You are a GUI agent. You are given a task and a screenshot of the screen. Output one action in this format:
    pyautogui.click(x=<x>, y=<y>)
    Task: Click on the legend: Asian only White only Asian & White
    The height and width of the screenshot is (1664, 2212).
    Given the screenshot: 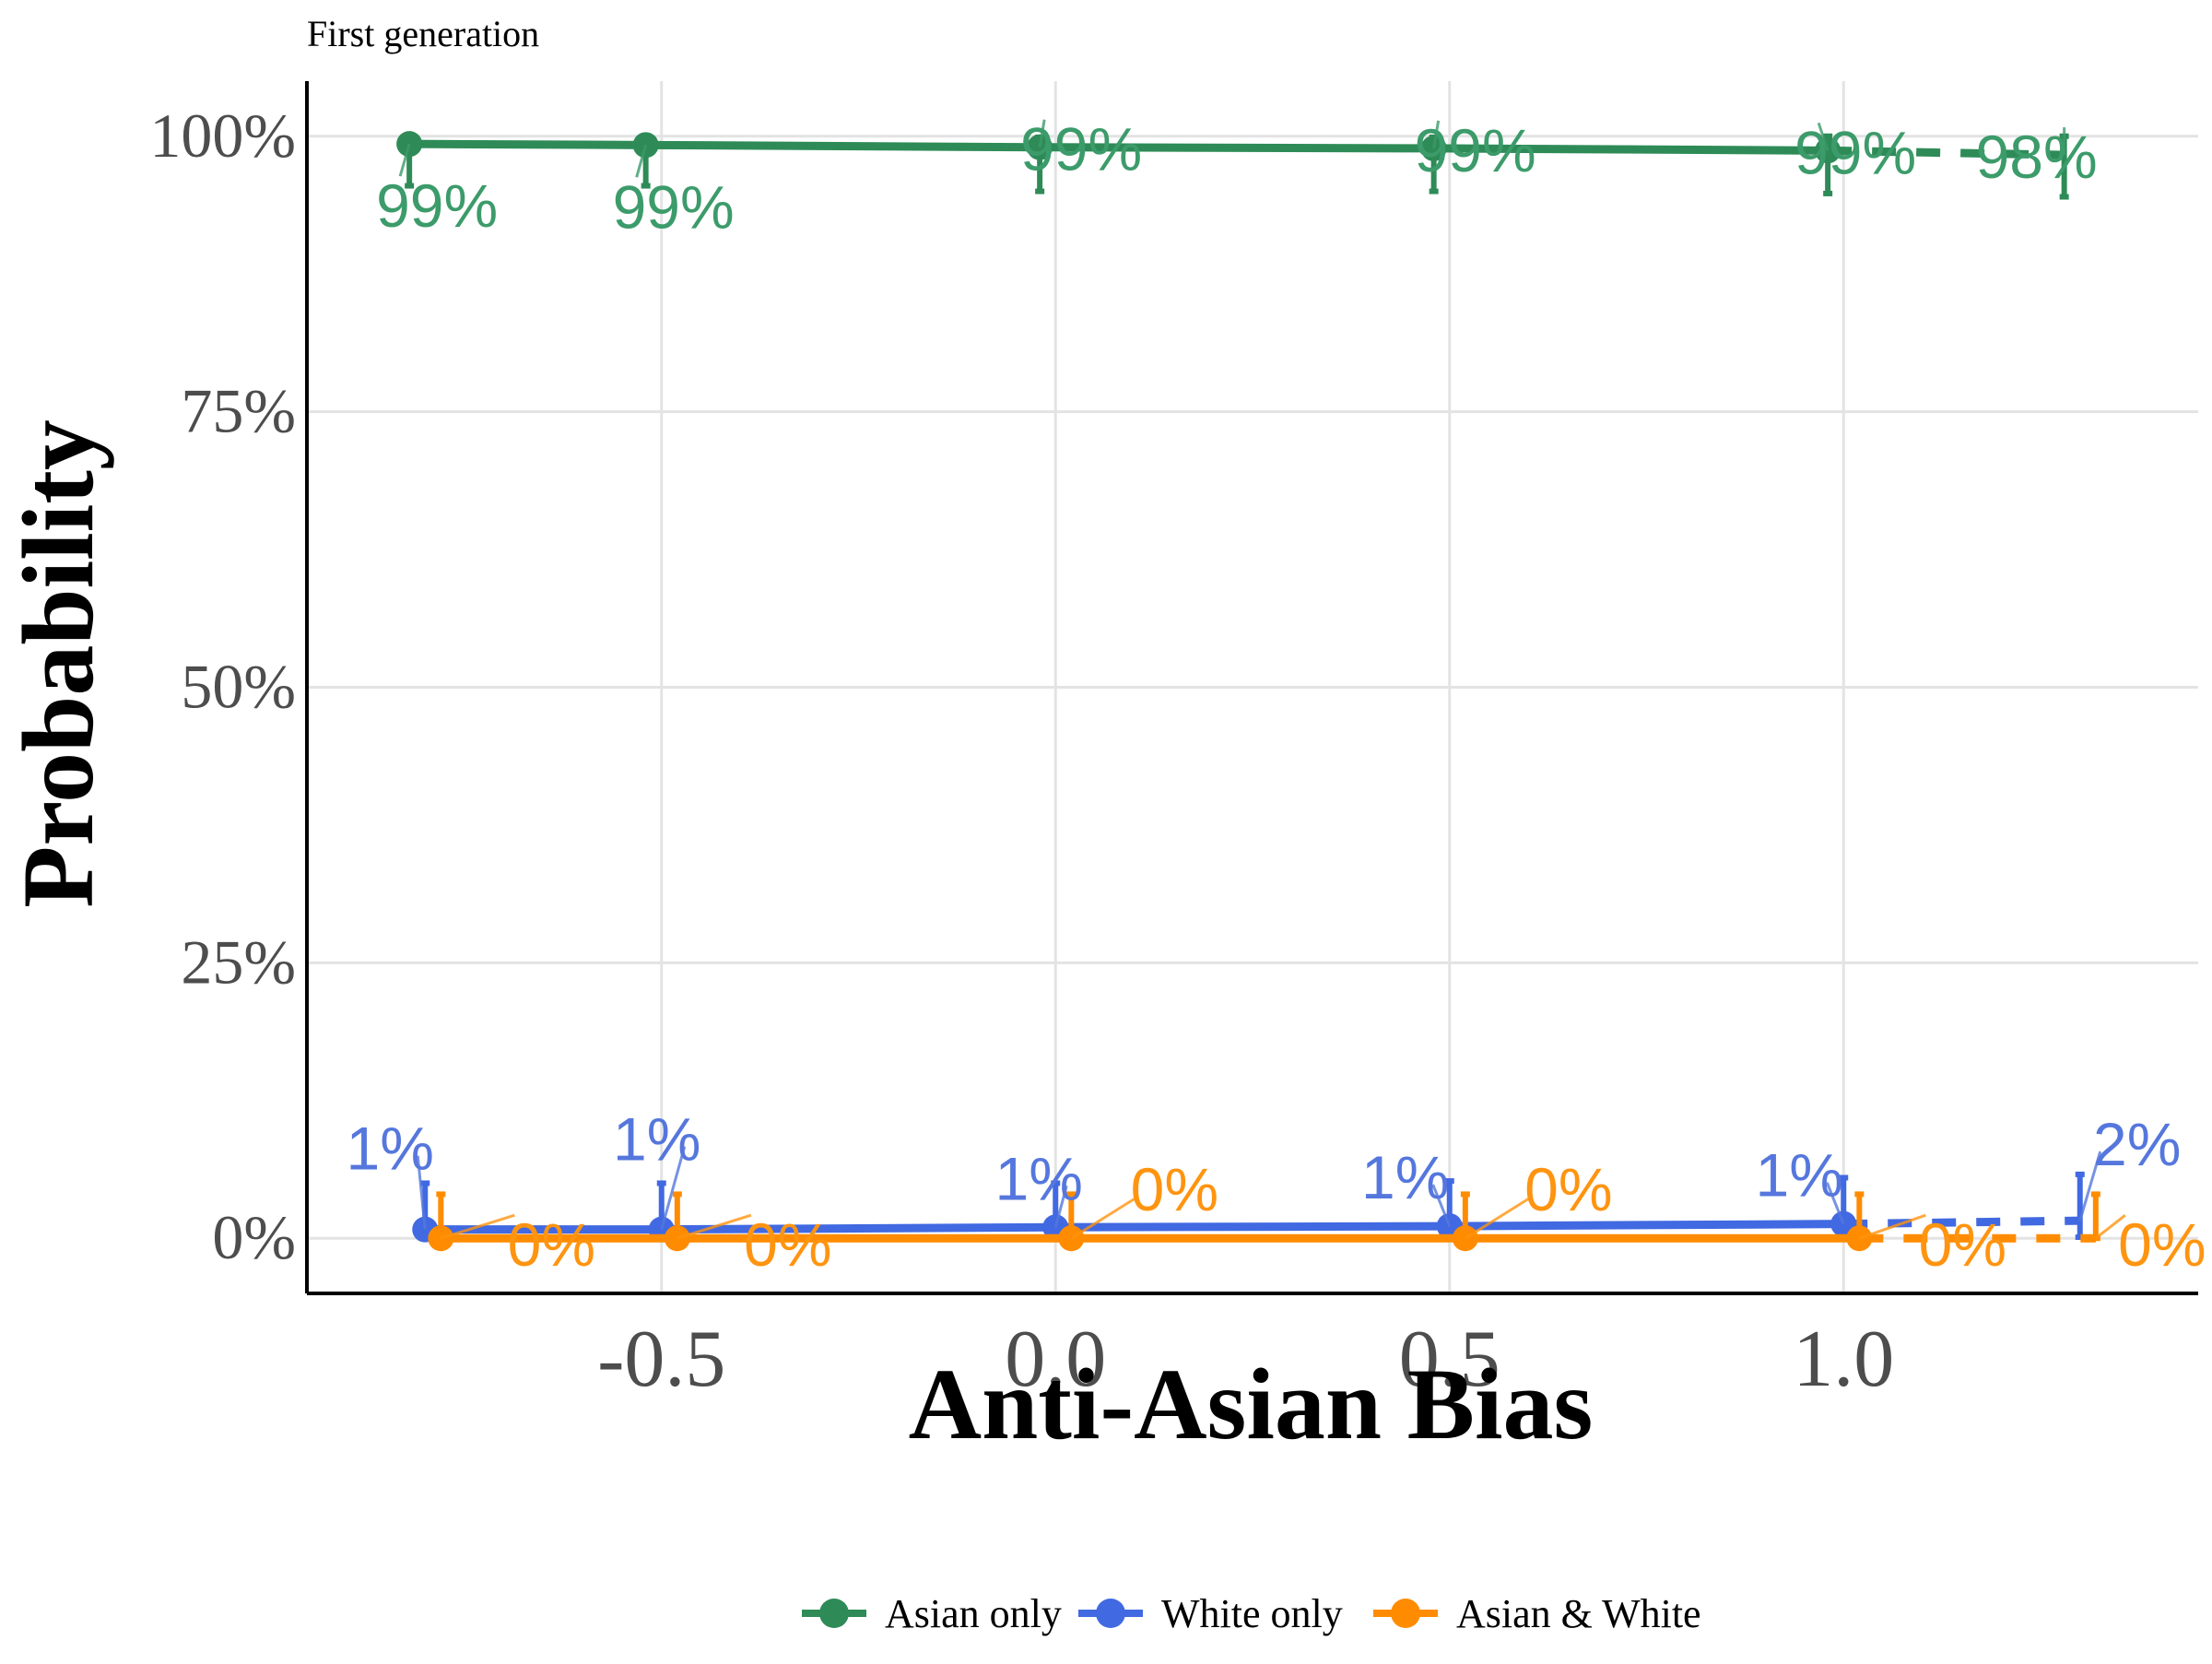 What is the action you would take?
    pyautogui.click(x=1251, y=1613)
    